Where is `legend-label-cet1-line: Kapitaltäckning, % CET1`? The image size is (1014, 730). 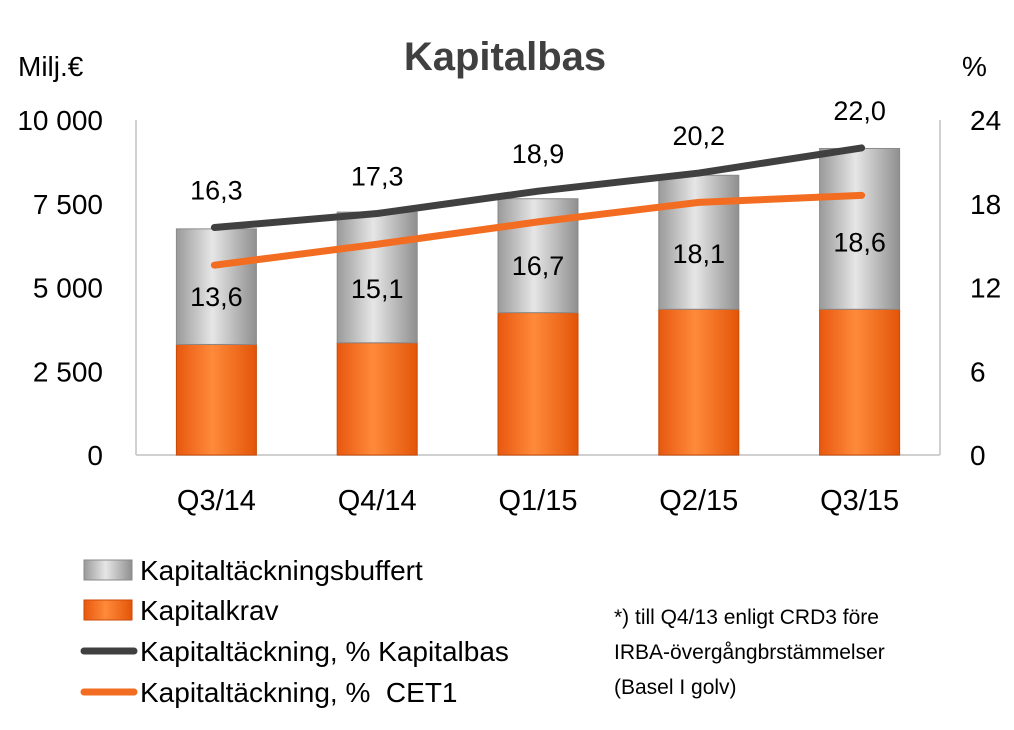
legend-label-cet1-line: Kapitaltäckning, % CET1 is located at coordinates (299, 692).